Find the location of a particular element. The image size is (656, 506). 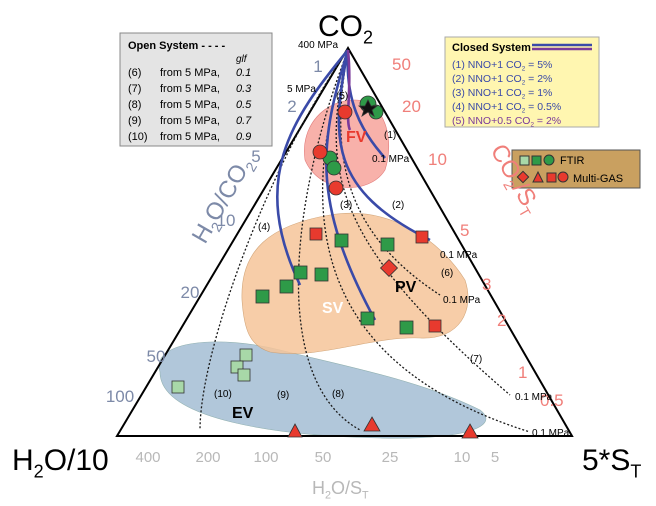

curve-label: (1) is located at coordinates (390, 135).